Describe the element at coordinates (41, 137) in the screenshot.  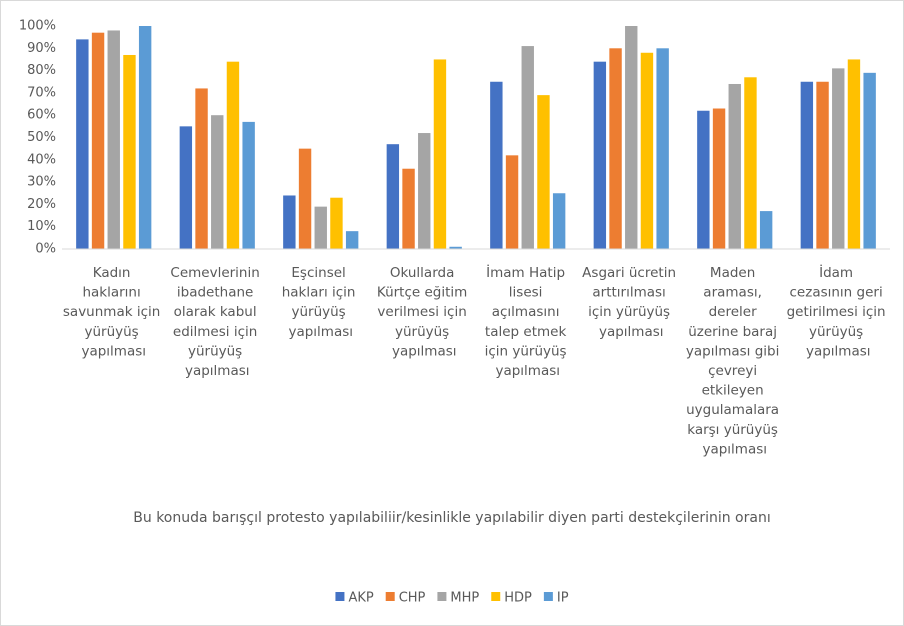
I see `y-tick-label: 50%` at that location.